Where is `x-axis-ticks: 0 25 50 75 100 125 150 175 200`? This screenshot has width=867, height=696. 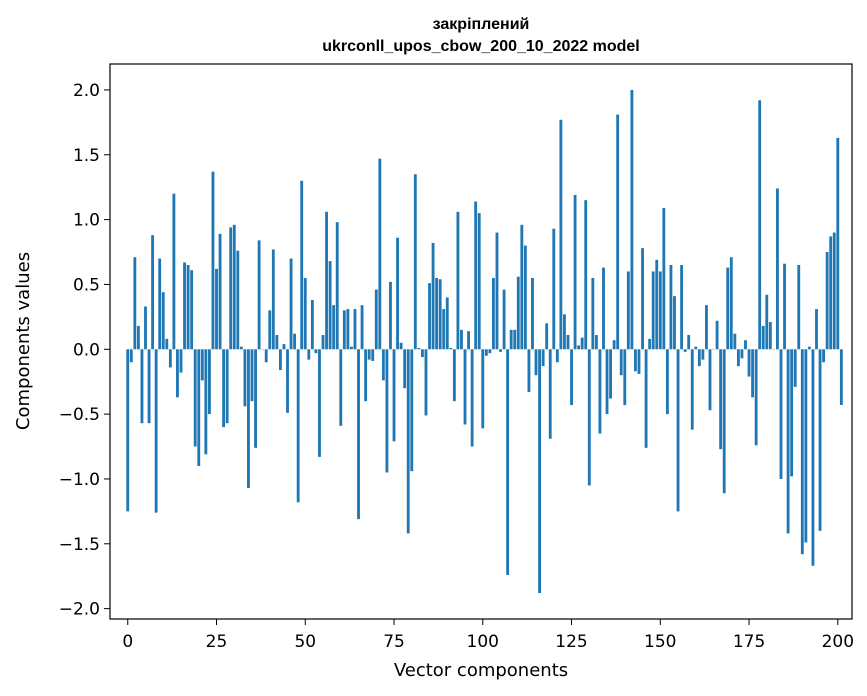 x-axis-ticks: 0 25 50 75 100 125 150 175 200 is located at coordinates (488, 635).